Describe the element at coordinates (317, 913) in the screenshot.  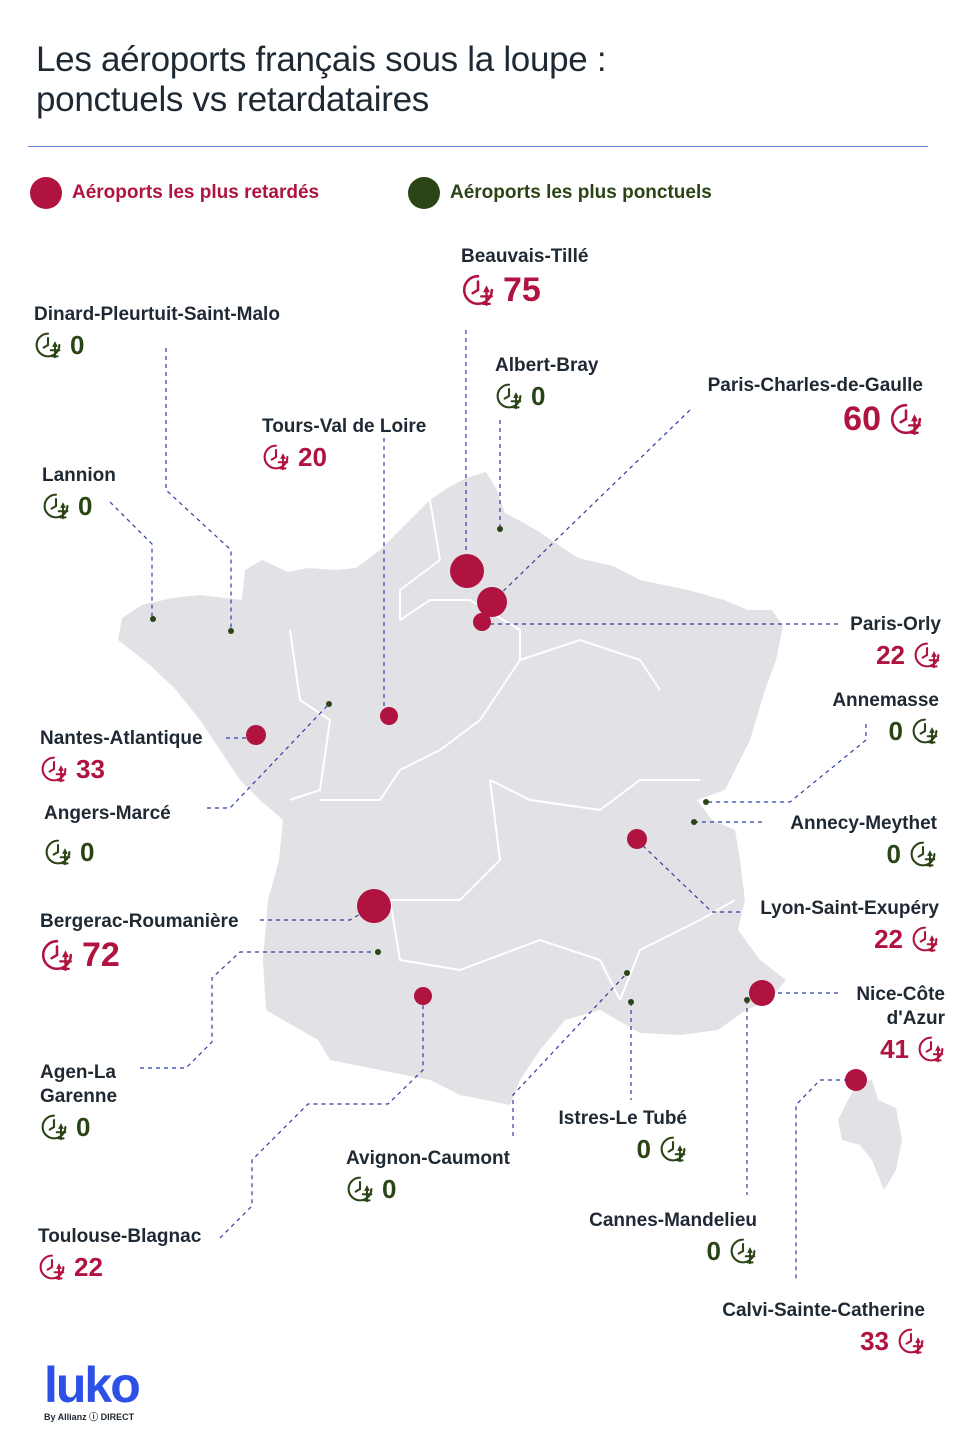
I see `leader-bergerac` at that location.